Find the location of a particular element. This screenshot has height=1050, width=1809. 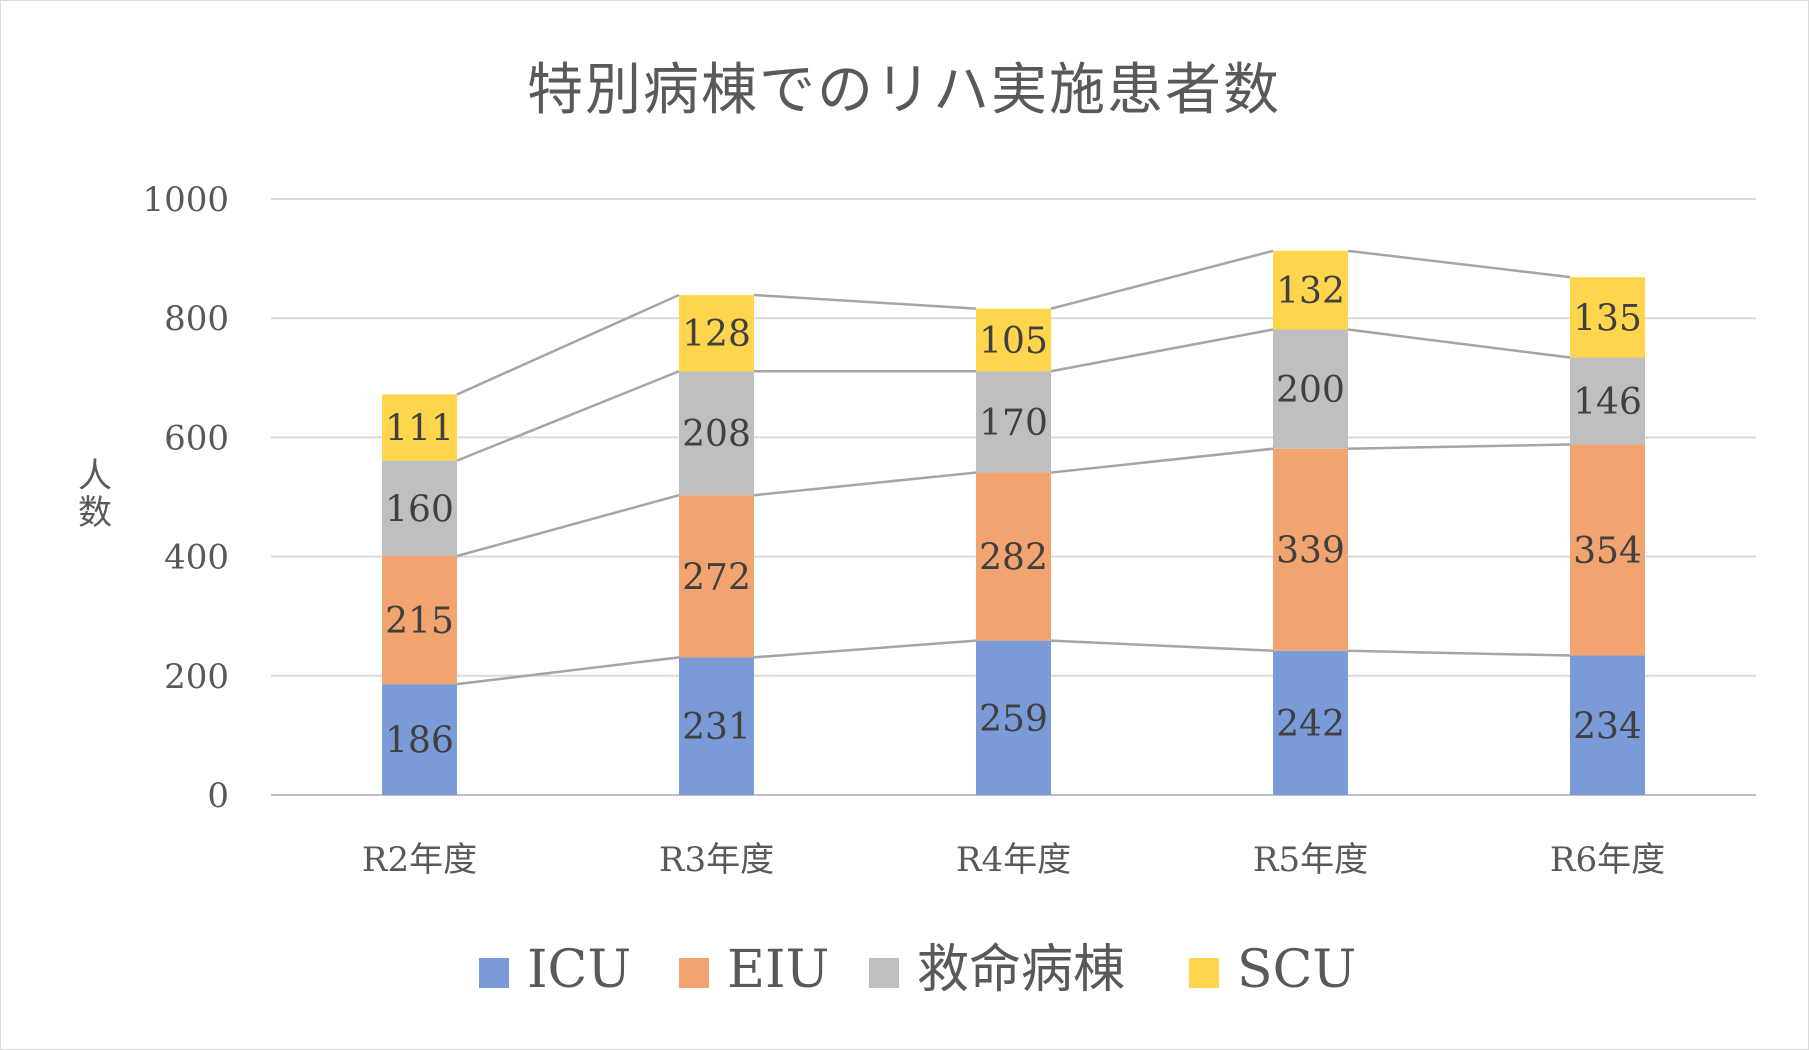

x-category-label: R6年度 is located at coordinates (1607, 860).